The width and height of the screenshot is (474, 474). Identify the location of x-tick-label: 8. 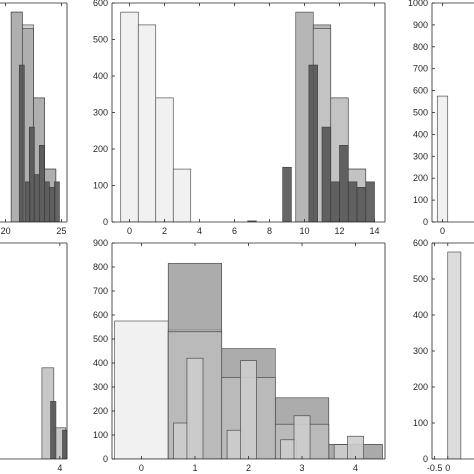
(269, 231).